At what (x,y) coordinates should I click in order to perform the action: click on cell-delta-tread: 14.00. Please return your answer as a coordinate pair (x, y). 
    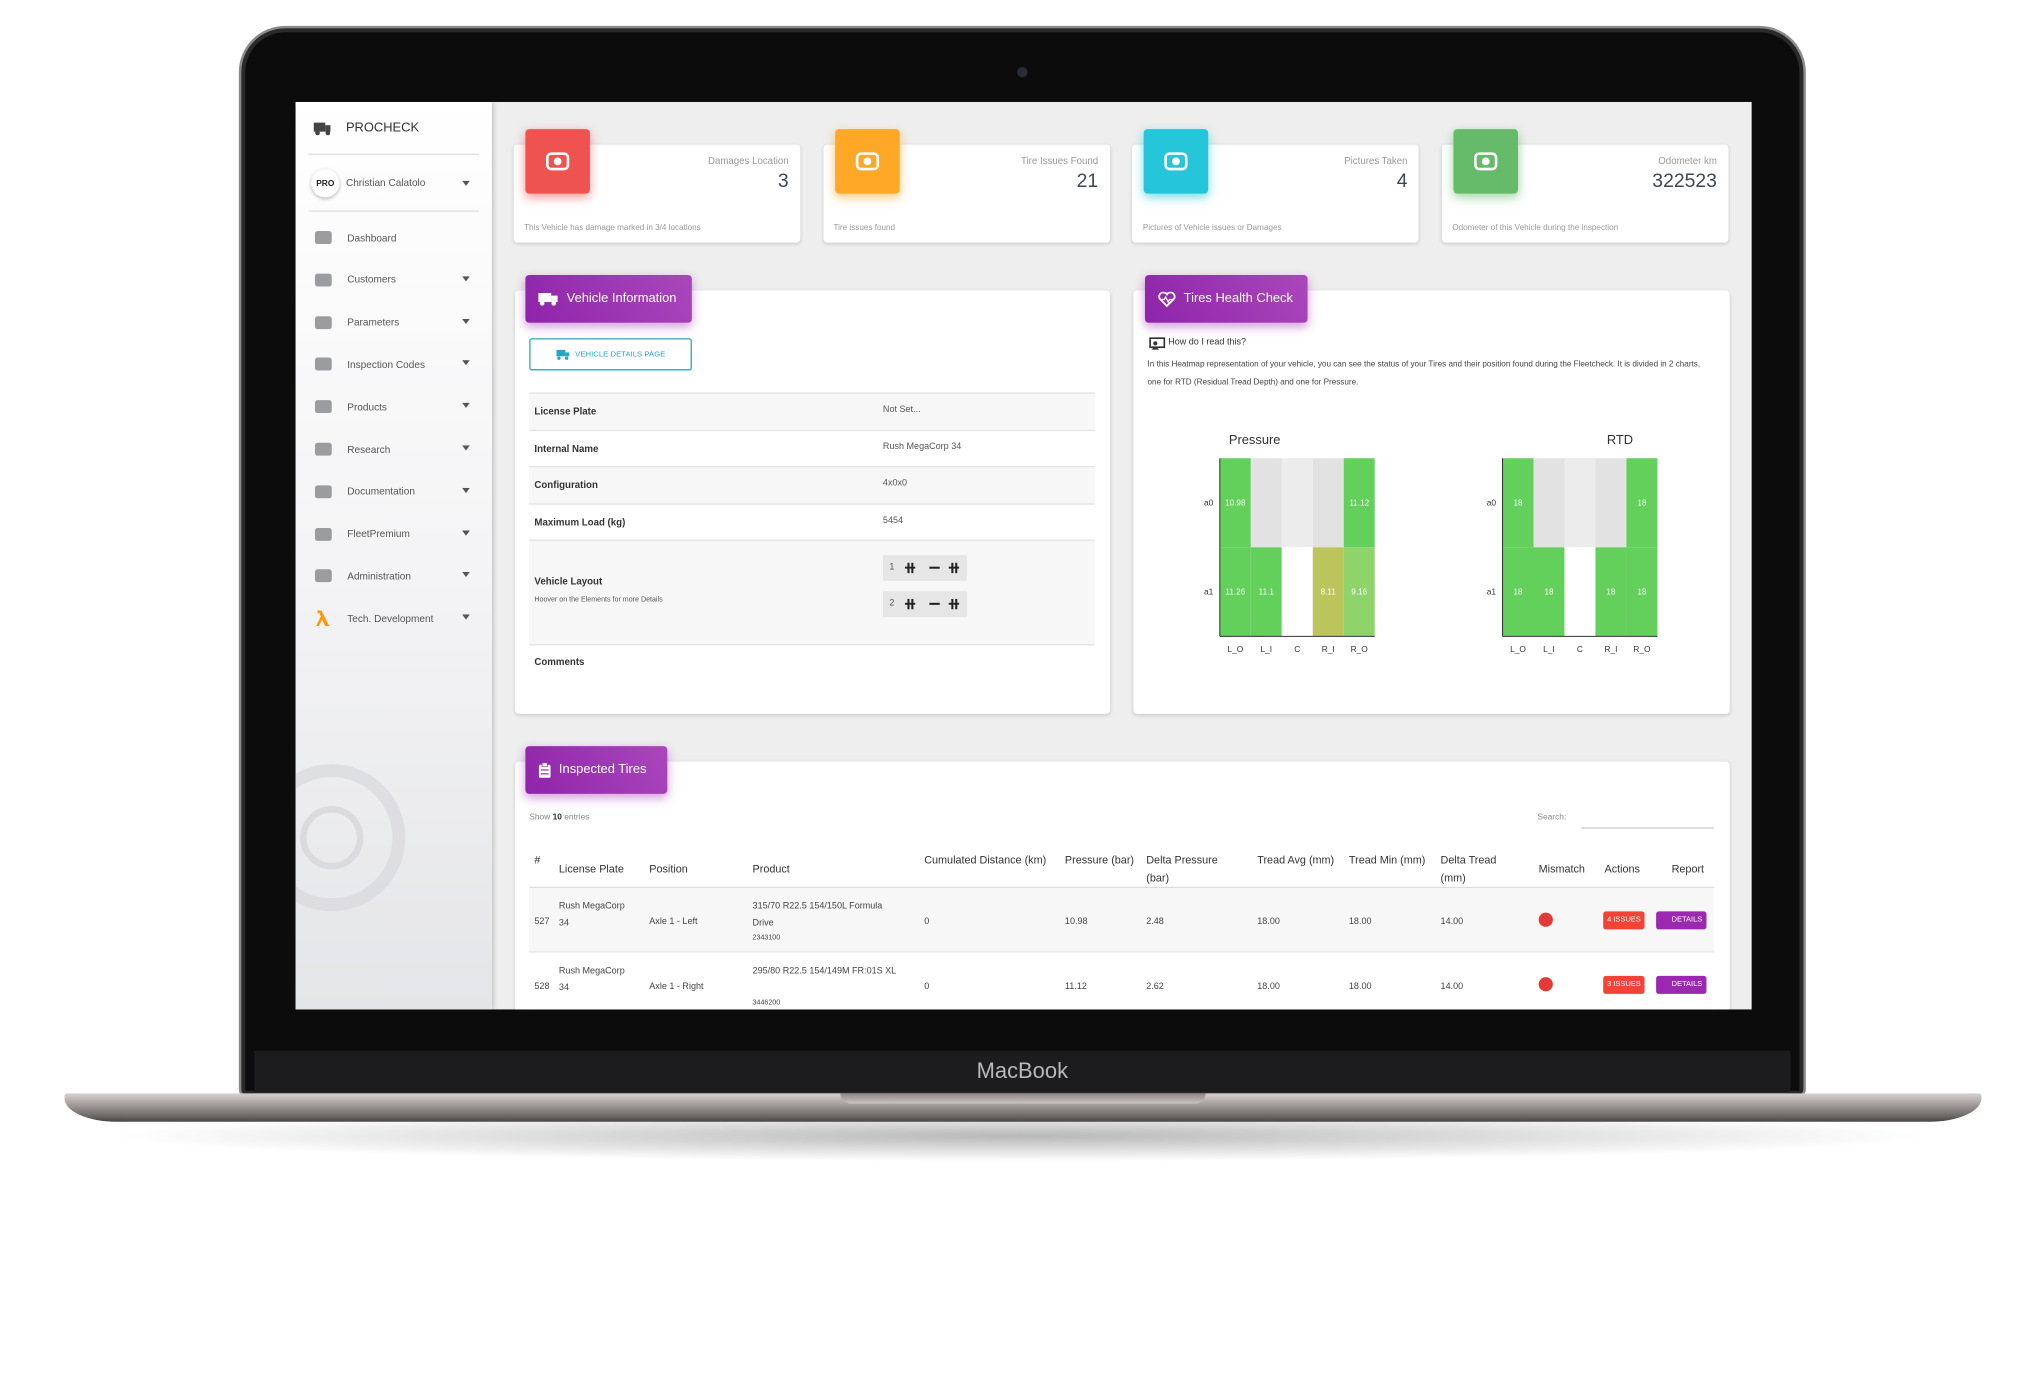
    Looking at the image, I should click on (1452, 986).